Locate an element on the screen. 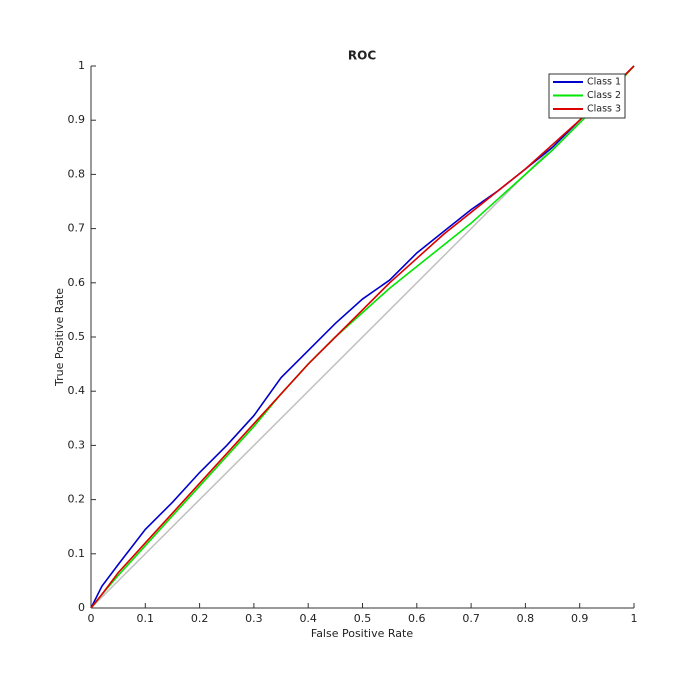  x-tick-label: 0.2 is located at coordinates (200, 618).